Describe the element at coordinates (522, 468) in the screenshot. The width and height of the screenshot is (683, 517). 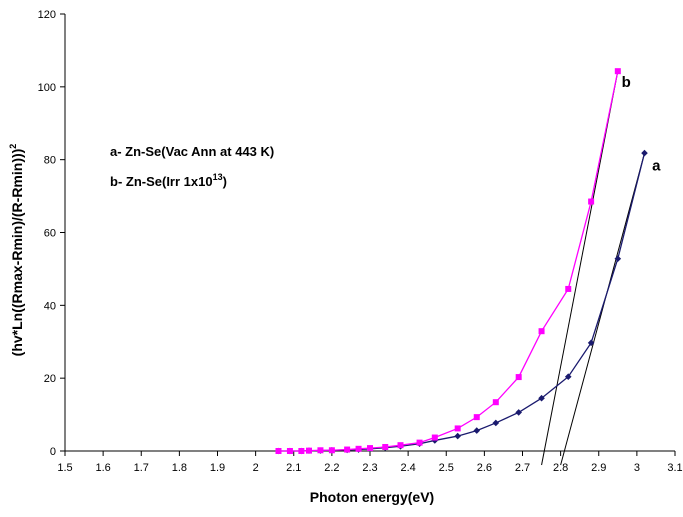
I see `x-tick-label: 2.7` at that location.